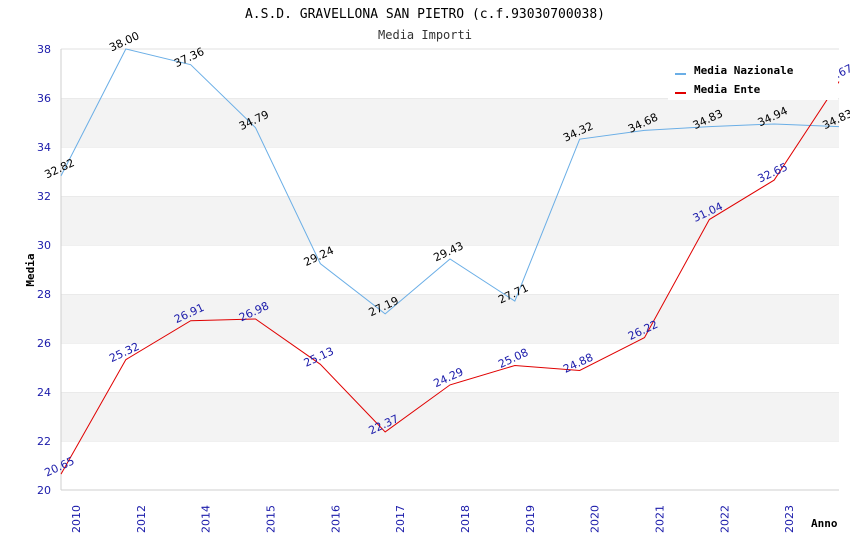 The height and width of the screenshot is (550, 850). I want to click on x-tick-label: 2019, so click(530, 519).